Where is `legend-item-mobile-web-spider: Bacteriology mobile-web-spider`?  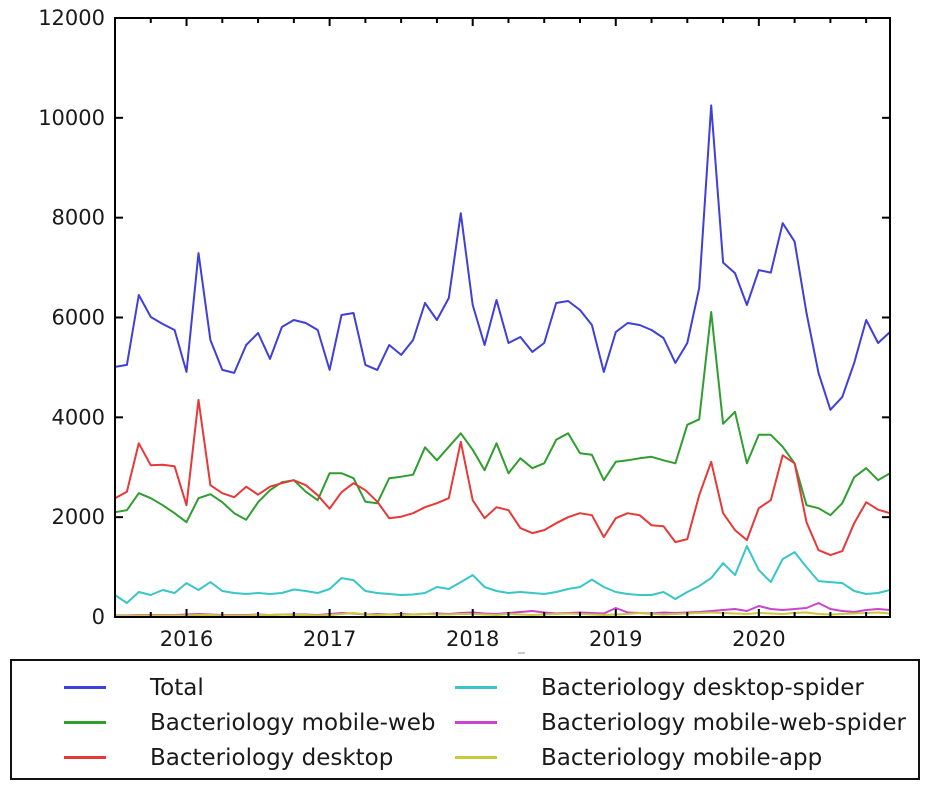 legend-item-mobile-web-spider: Bacteriology mobile-web-spider is located at coordinates (686, 722).